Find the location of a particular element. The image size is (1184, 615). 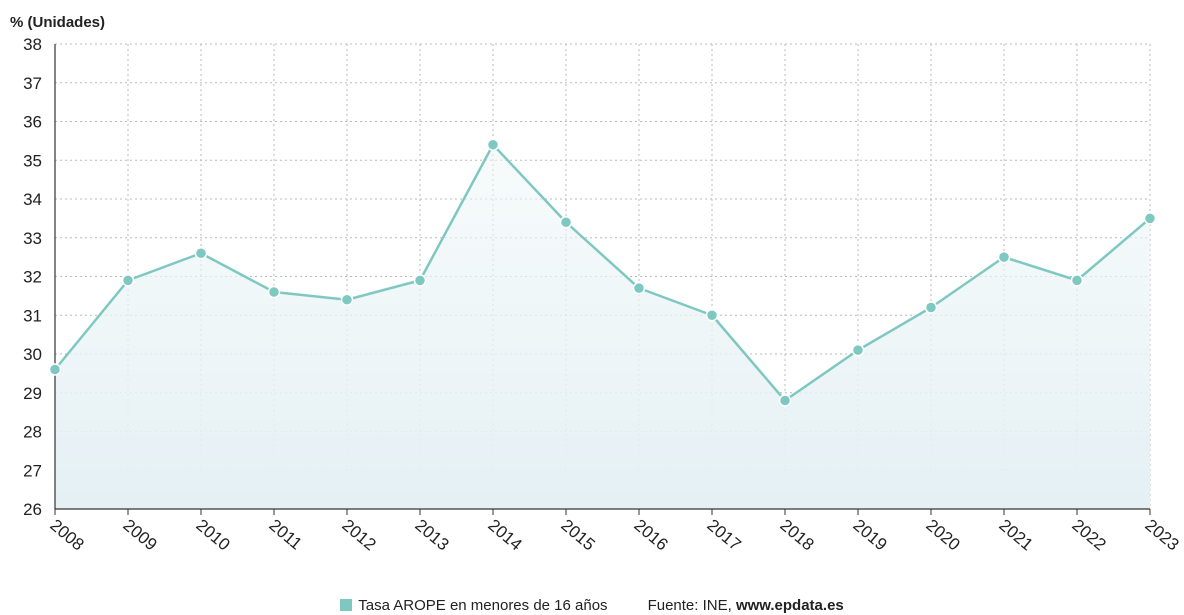

y-axis-unit-label: % (Unidades) is located at coordinates (58, 22).